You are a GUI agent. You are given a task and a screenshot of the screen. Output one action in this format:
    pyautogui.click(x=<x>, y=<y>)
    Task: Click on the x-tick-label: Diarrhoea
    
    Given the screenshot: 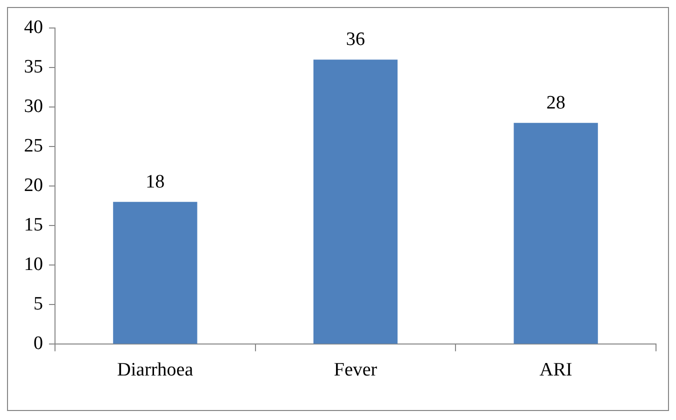 What is the action you would take?
    pyautogui.click(x=155, y=370)
    